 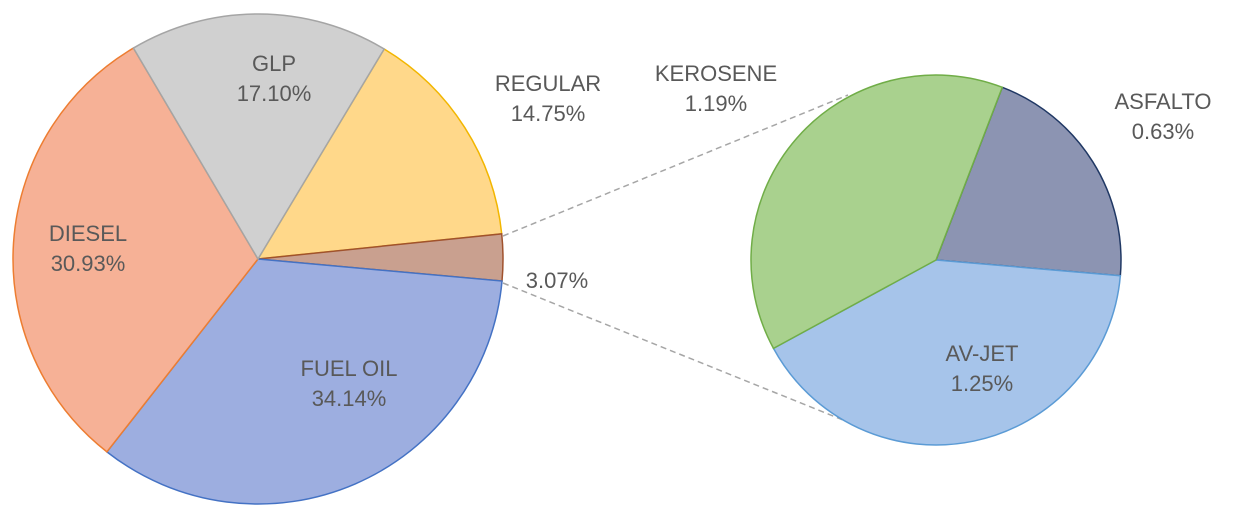 What do you see at coordinates (88, 263) in the screenshot?
I see `slice-value-label: 30.93%` at bounding box center [88, 263].